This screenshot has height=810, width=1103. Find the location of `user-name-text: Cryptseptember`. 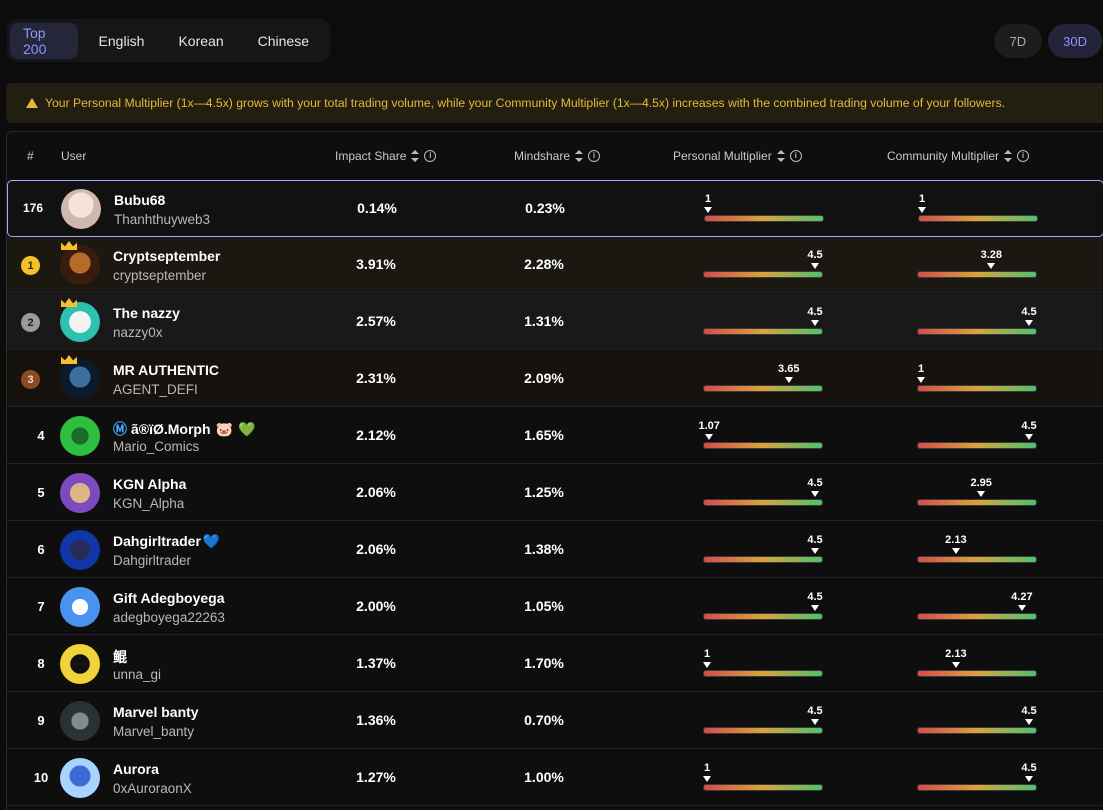

user-name-text: Cryptseptember is located at coordinates (167, 256).